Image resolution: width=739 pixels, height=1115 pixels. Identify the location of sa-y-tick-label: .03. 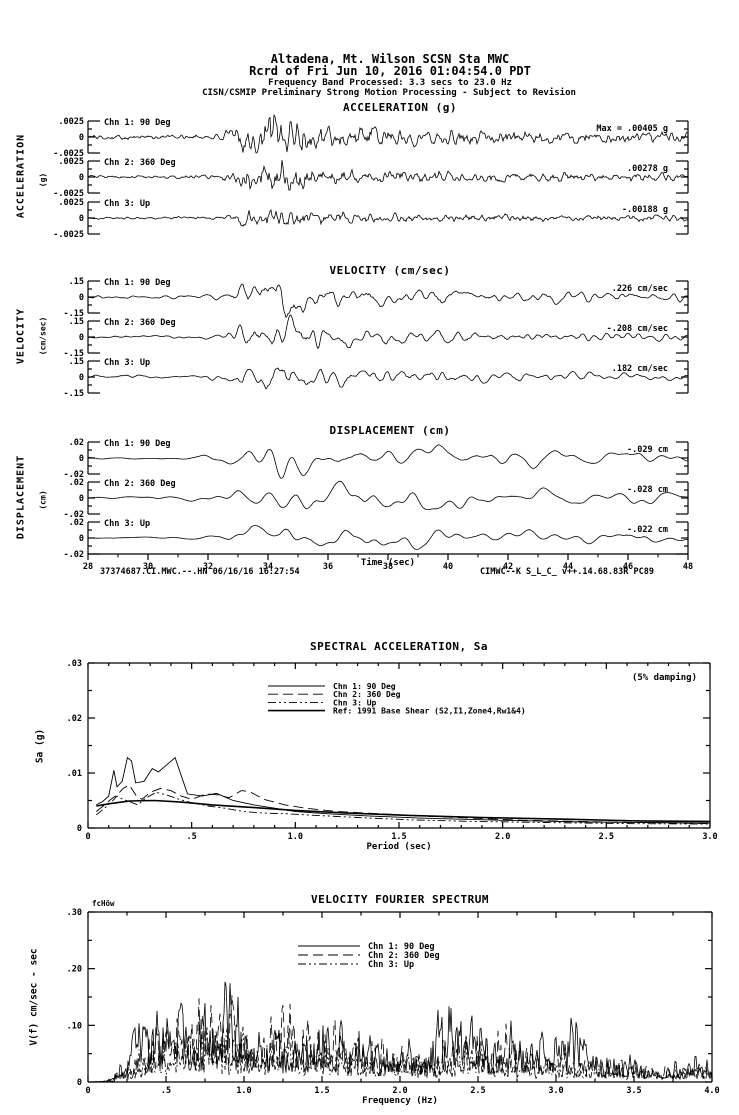
(74, 664).